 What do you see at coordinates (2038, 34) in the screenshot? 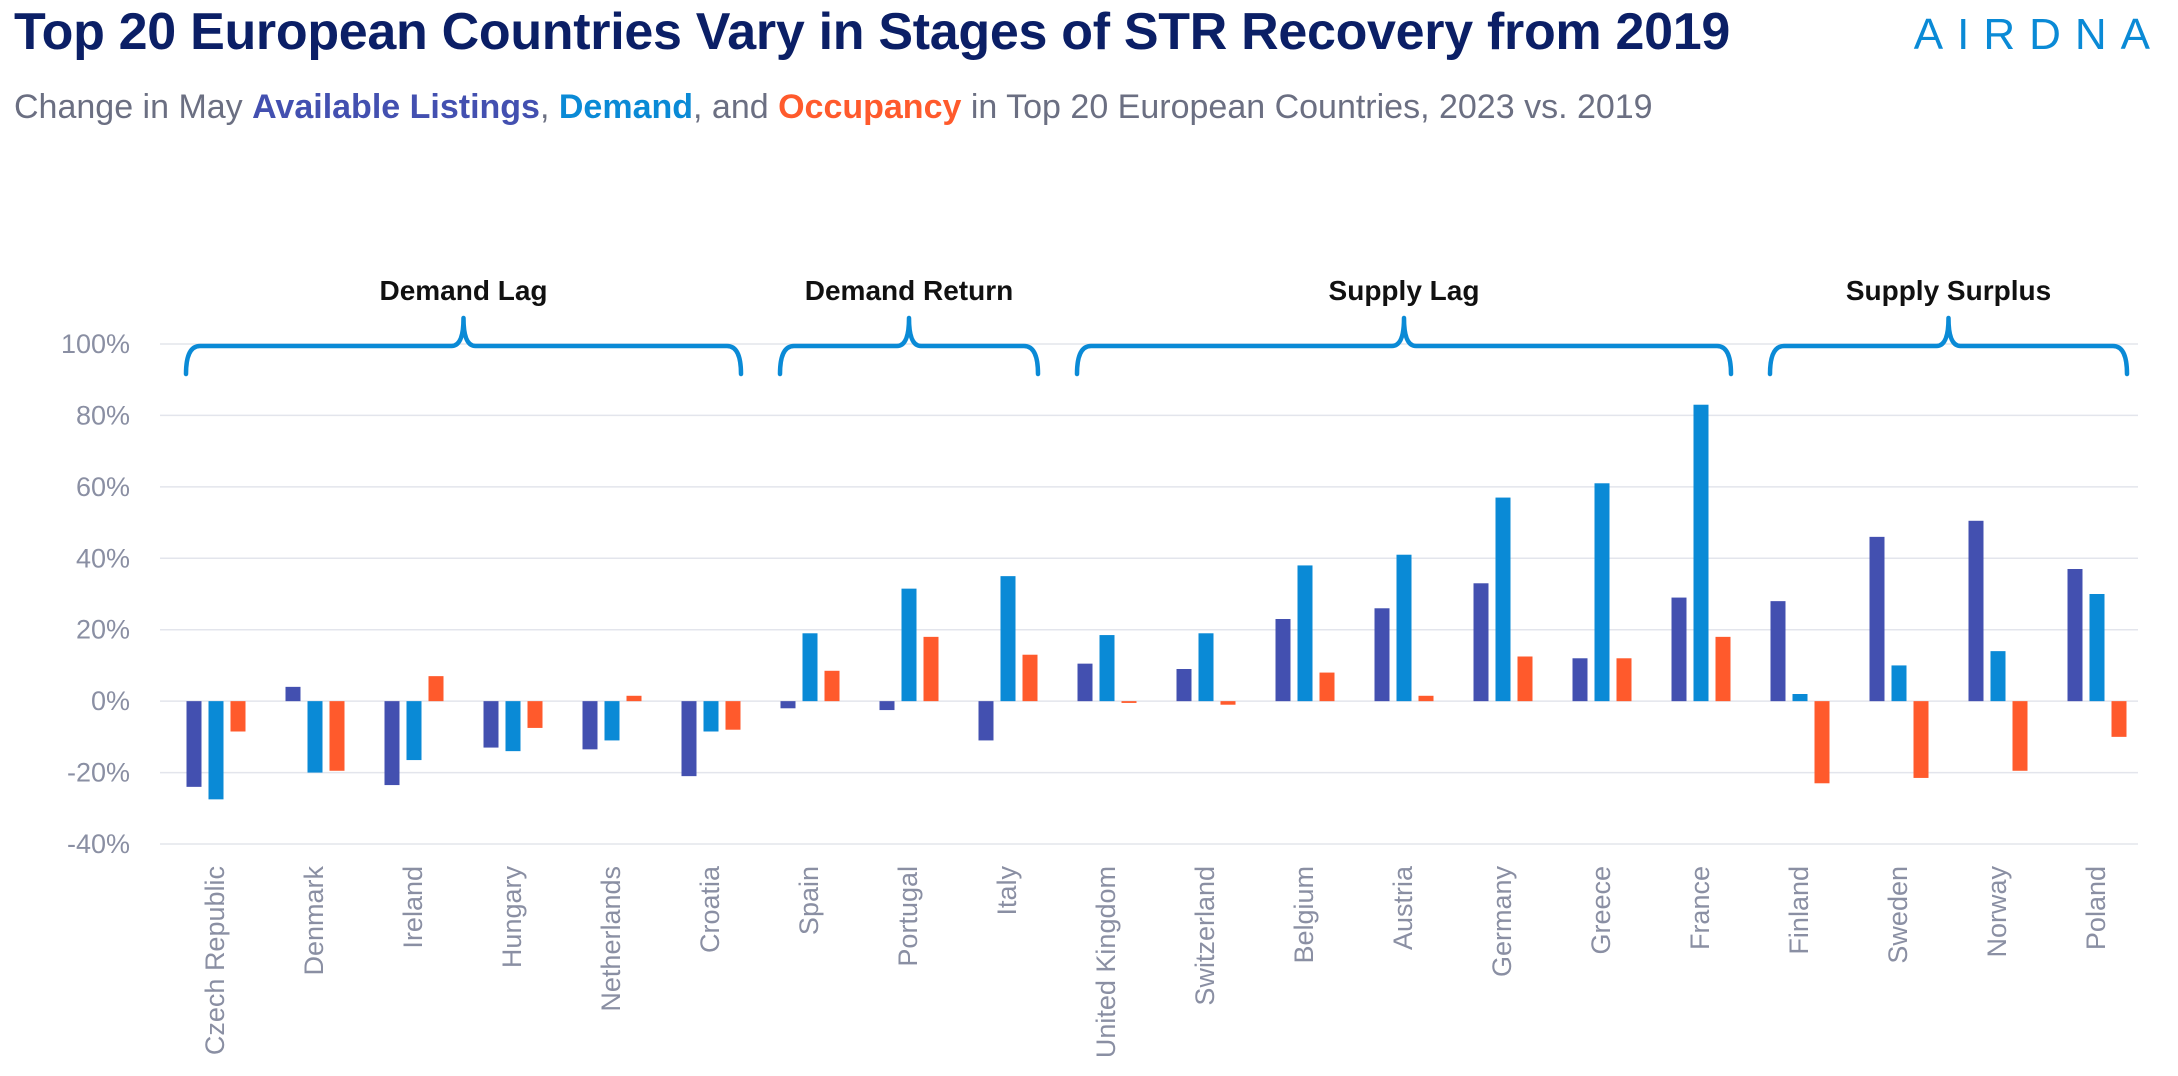
I see `airdna-logo: AIRDNA` at bounding box center [2038, 34].